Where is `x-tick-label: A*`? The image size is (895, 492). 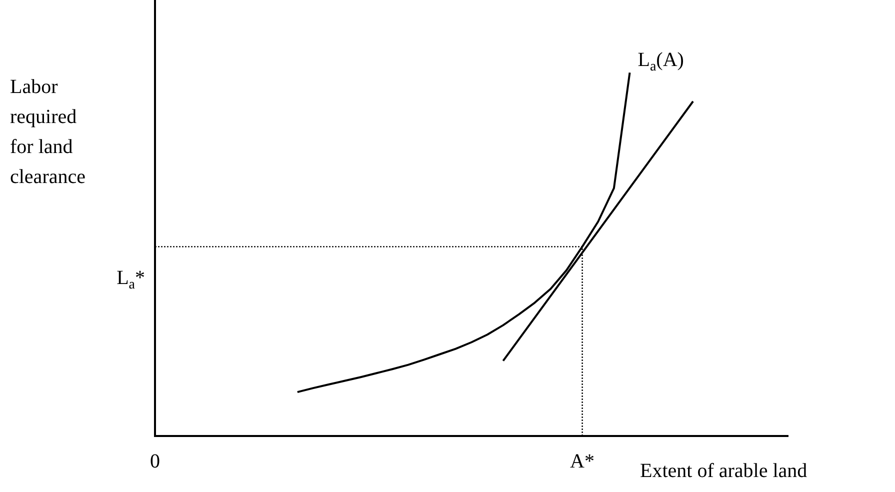
x-tick-label: A* is located at coordinates (582, 461).